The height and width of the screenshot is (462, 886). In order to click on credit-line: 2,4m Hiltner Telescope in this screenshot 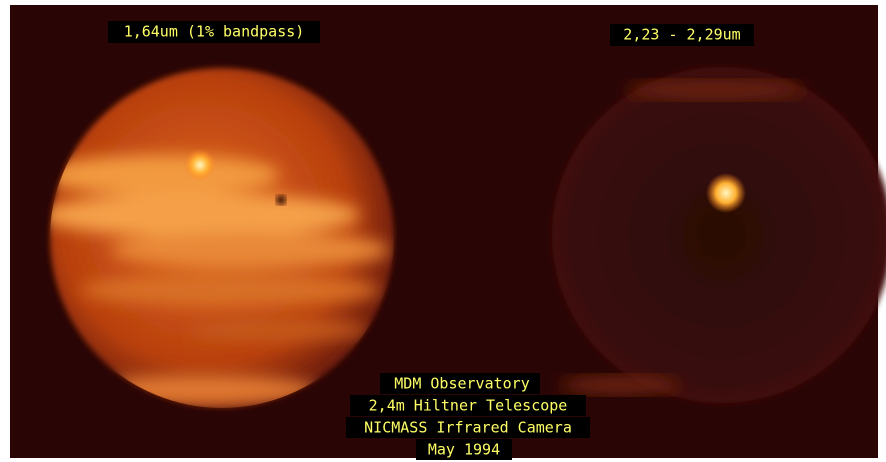, I will do `click(468, 406)`.